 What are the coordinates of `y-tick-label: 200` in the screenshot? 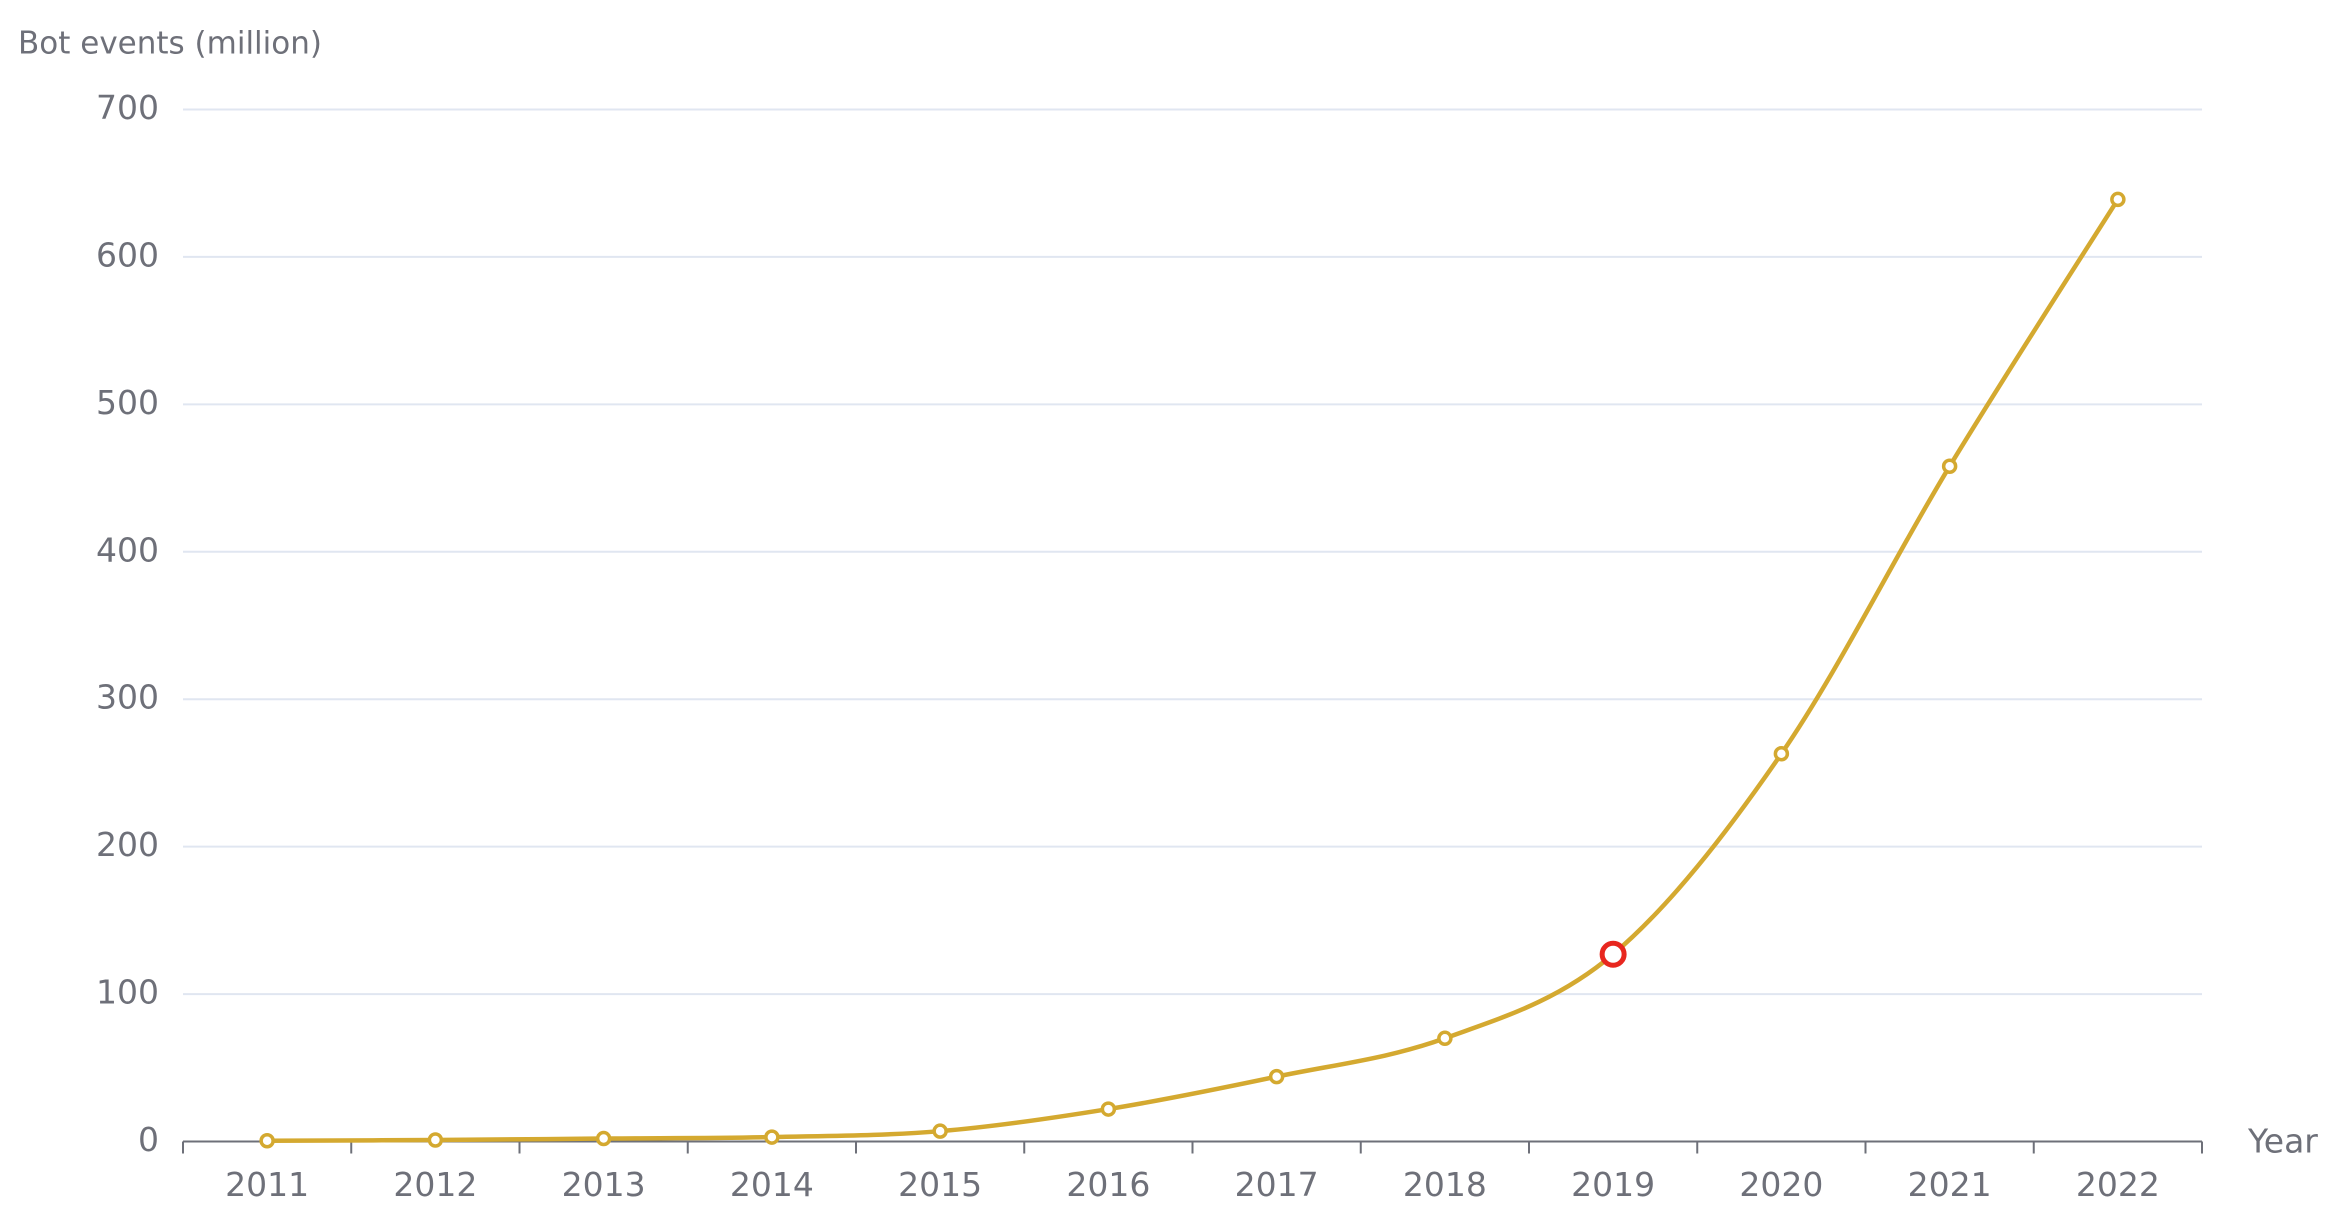 It's located at (127, 844).